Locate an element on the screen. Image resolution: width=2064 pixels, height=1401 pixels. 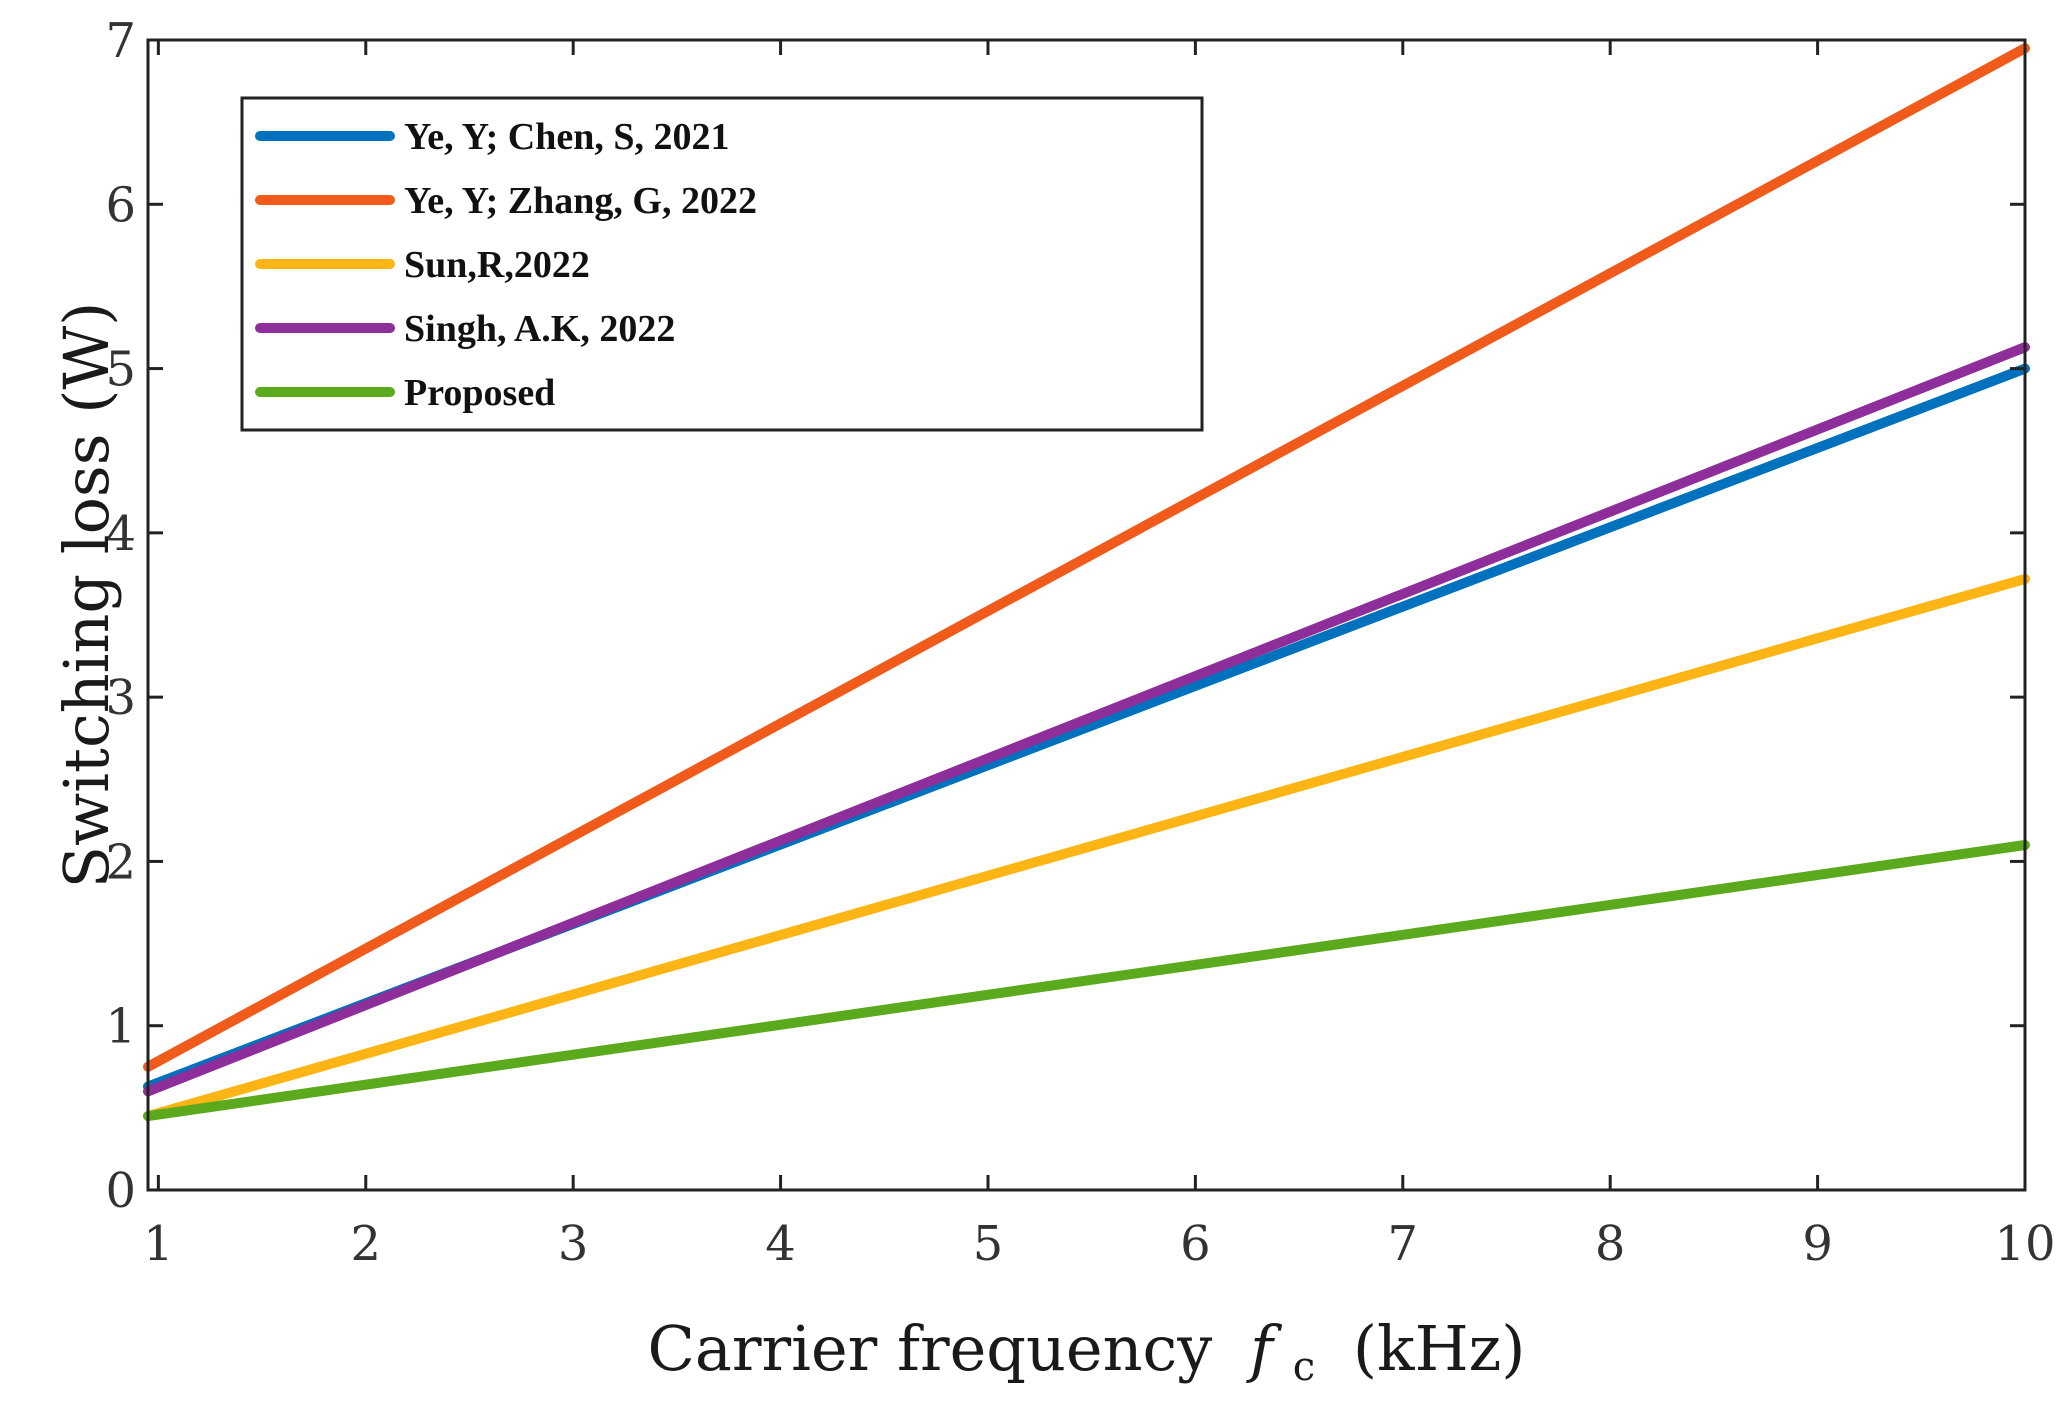
y-tick-label: 6 is located at coordinates (120, 205).